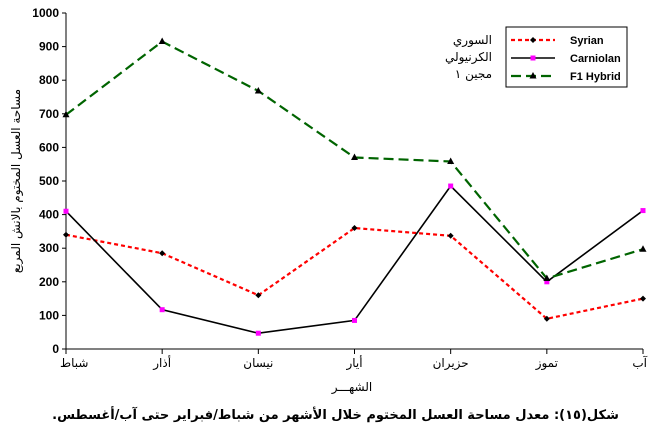 Image resolution: width=671 pixels, height=444 pixels. Describe the element at coordinates (49, 147) in the screenshot. I see `y-tick-label: 600` at that location.